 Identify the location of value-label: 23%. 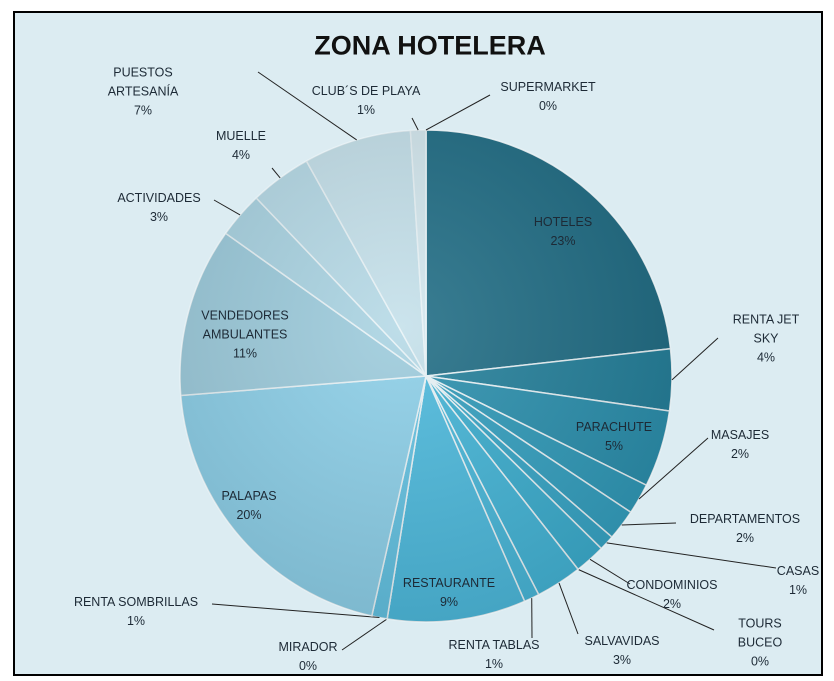
(563, 241).